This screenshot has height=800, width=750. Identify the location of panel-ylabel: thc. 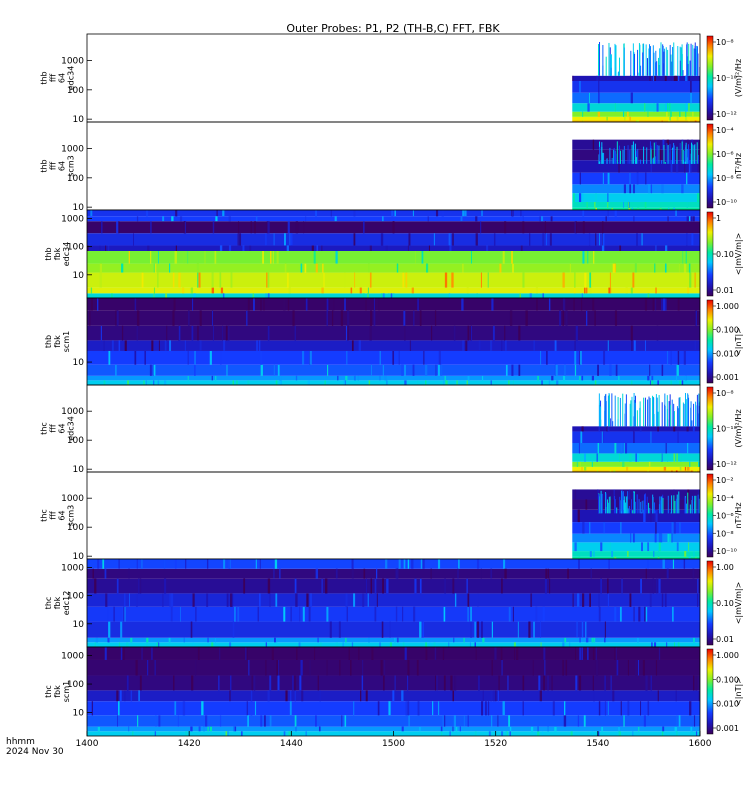
(48, 691).